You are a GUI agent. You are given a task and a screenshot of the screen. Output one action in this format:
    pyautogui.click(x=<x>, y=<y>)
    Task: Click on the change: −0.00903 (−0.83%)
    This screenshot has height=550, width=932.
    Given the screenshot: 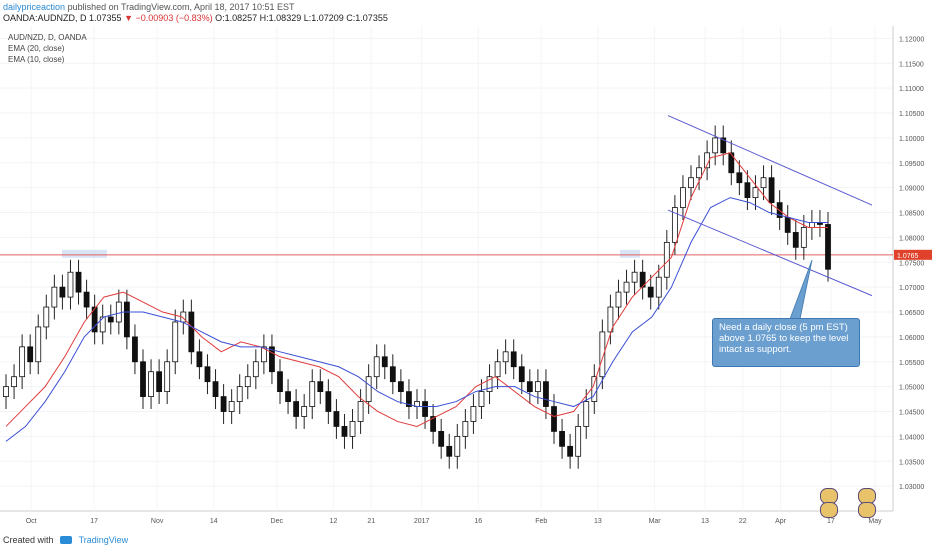 What is the action you would take?
    pyautogui.click(x=174, y=18)
    